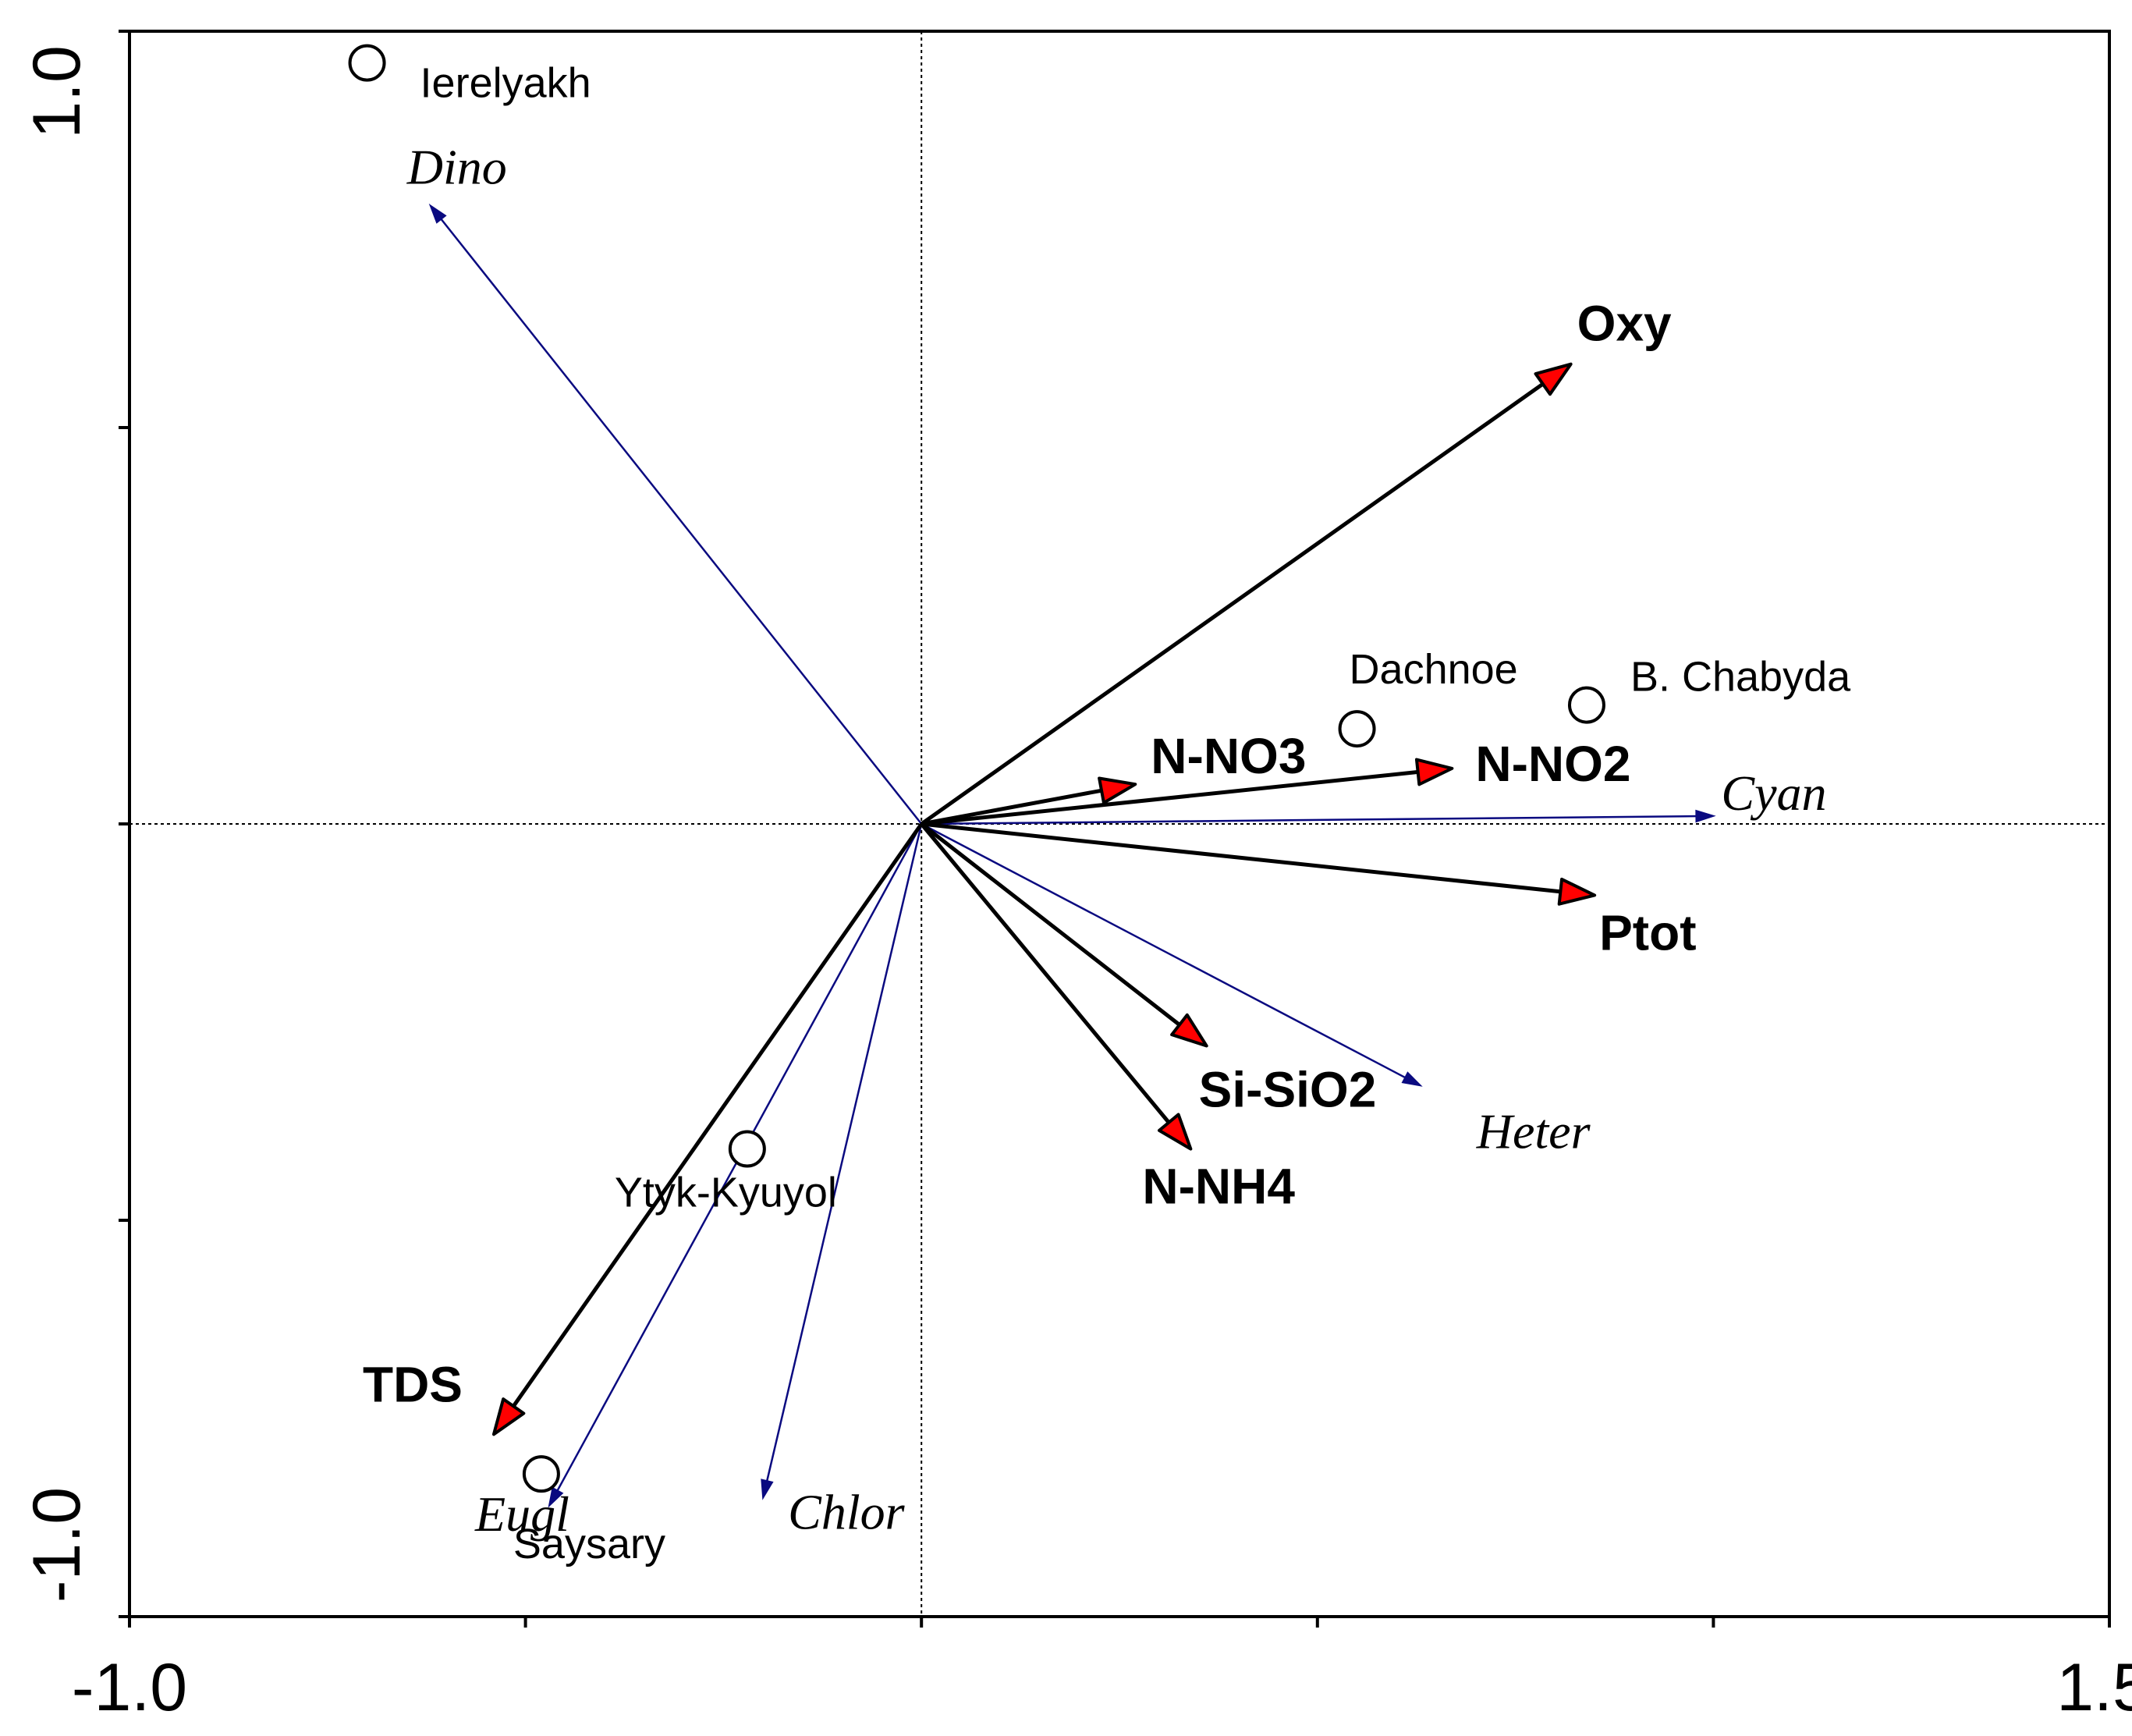 The width and height of the screenshot is (2132, 1736). I want to click on env-arrowhead-si-sio2, so click(1189, 1030).